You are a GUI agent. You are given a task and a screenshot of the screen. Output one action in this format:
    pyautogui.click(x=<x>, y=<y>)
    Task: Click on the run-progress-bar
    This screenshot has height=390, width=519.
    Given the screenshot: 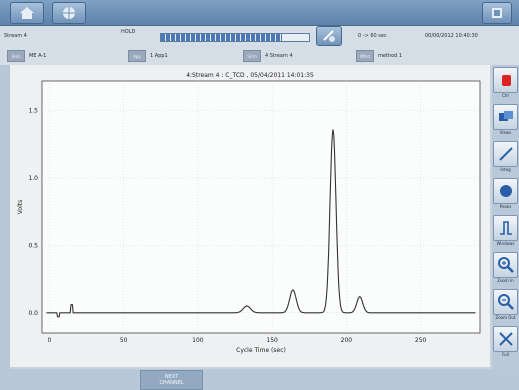 What is the action you would take?
    pyautogui.click(x=235, y=37)
    